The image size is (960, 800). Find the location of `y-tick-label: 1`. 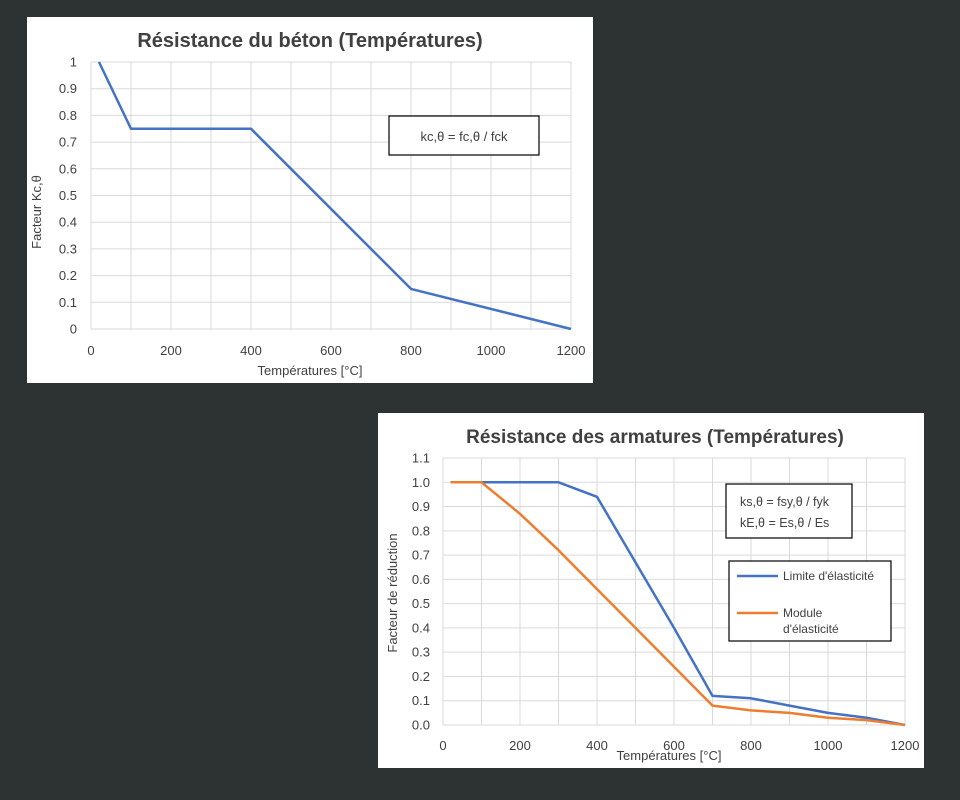

y-tick-label: 1 is located at coordinates (73, 62).